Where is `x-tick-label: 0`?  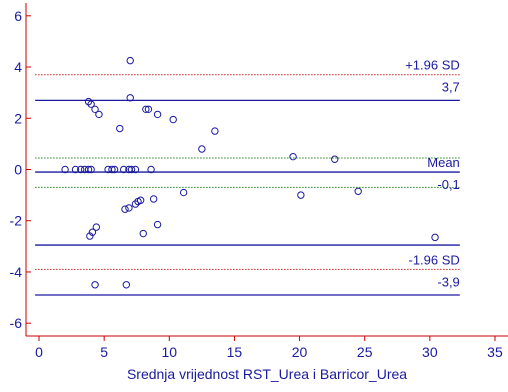
x-tick-label: 0 is located at coordinates (39, 352).